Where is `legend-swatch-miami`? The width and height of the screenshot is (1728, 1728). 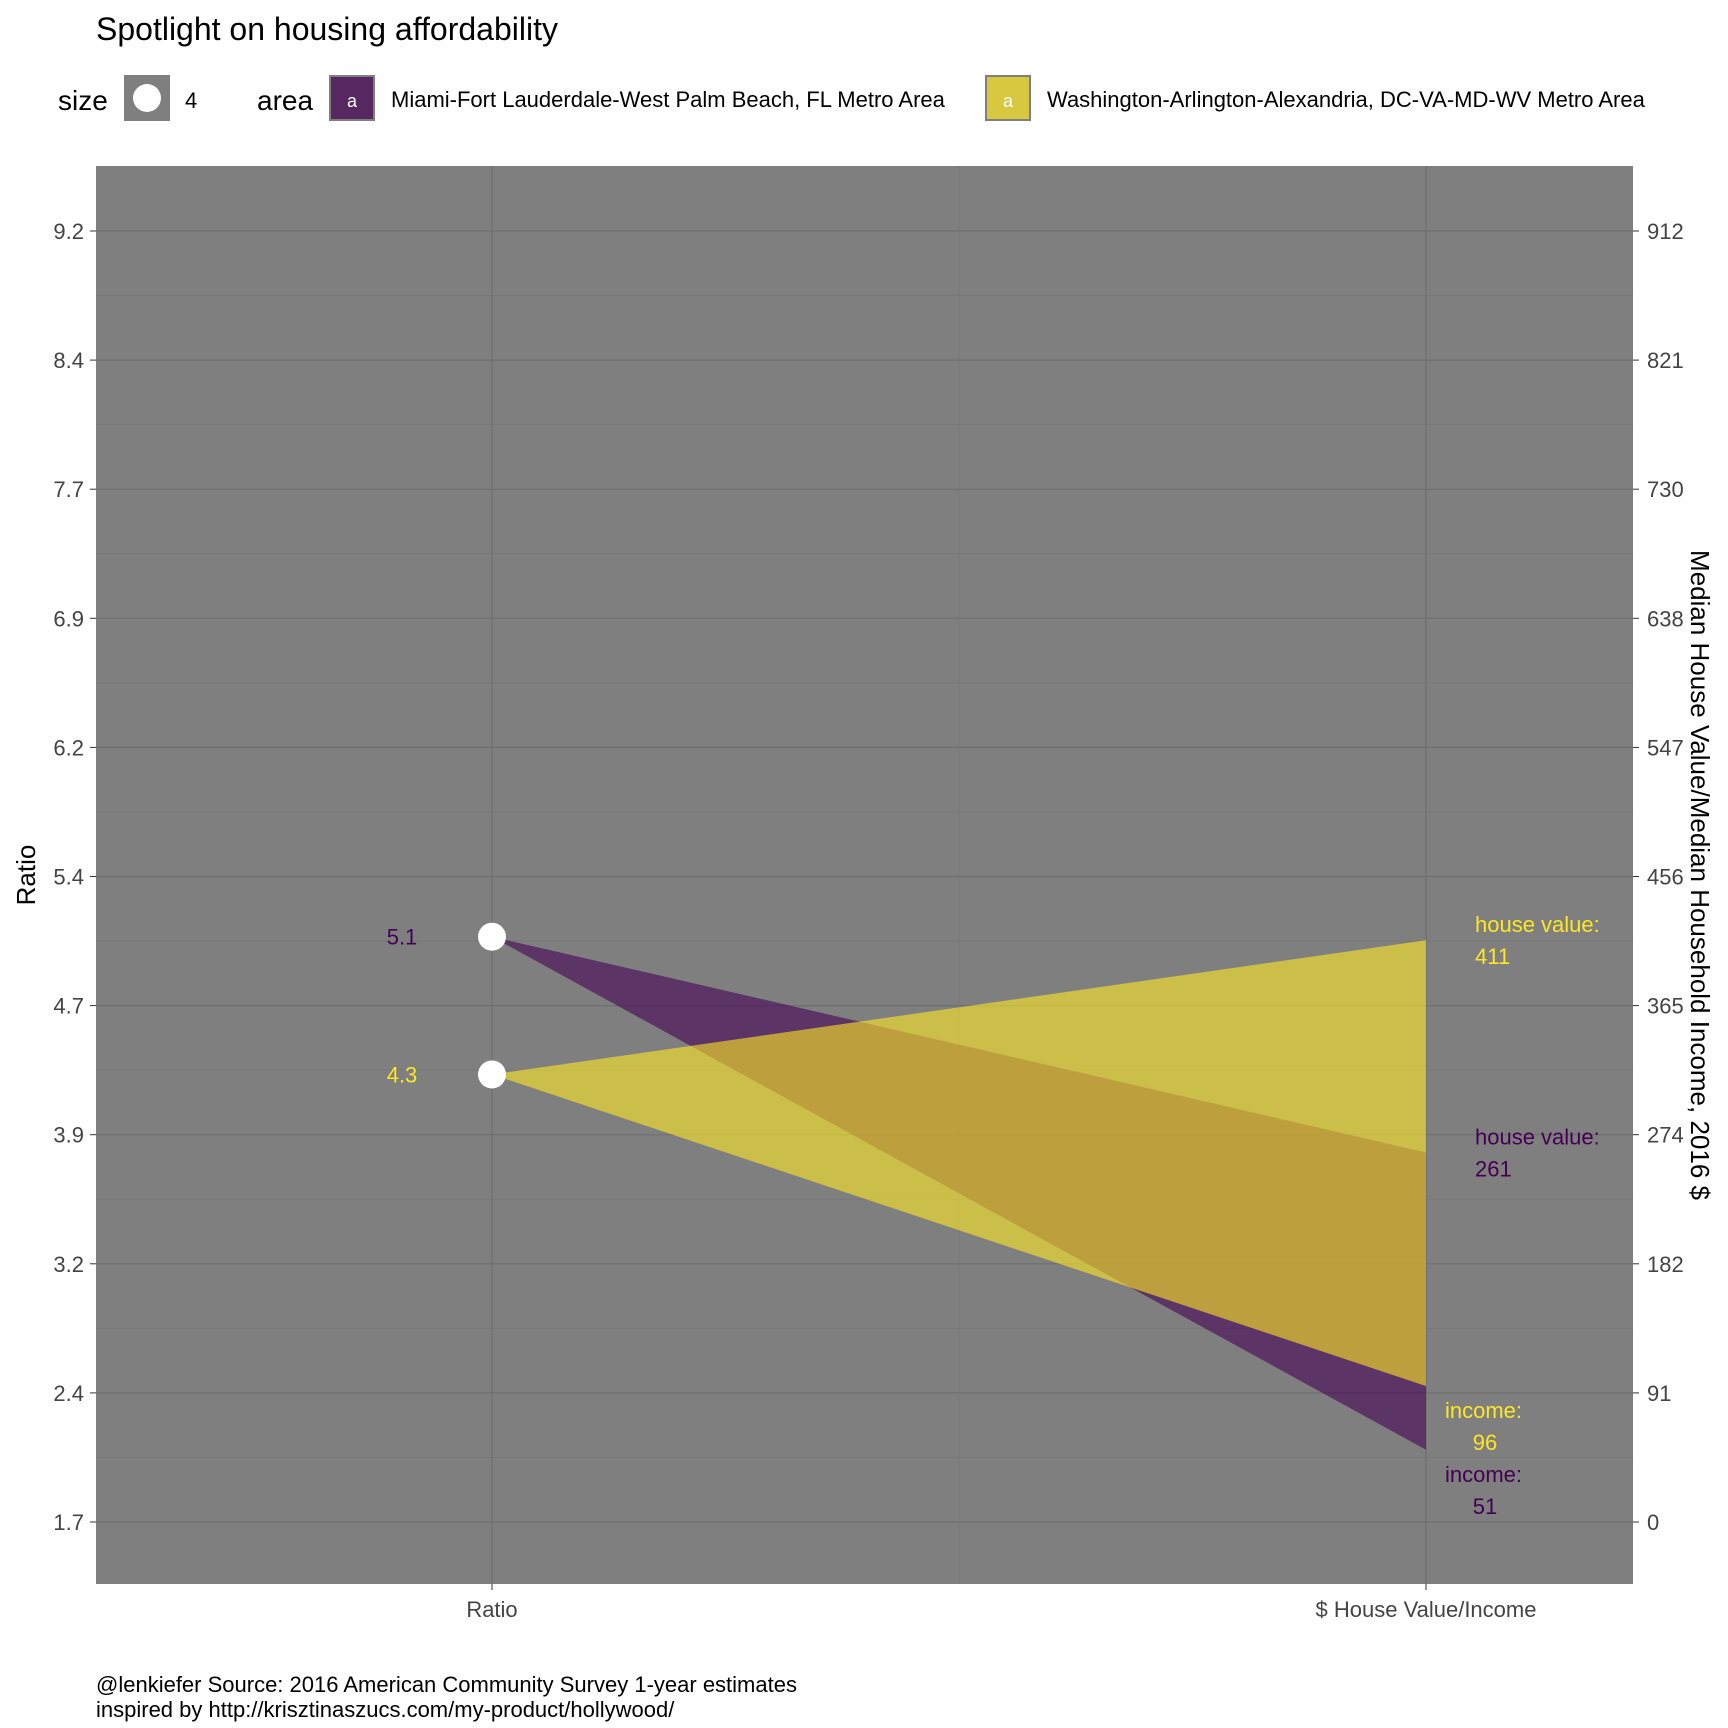
legend-swatch-miami is located at coordinates (352, 98).